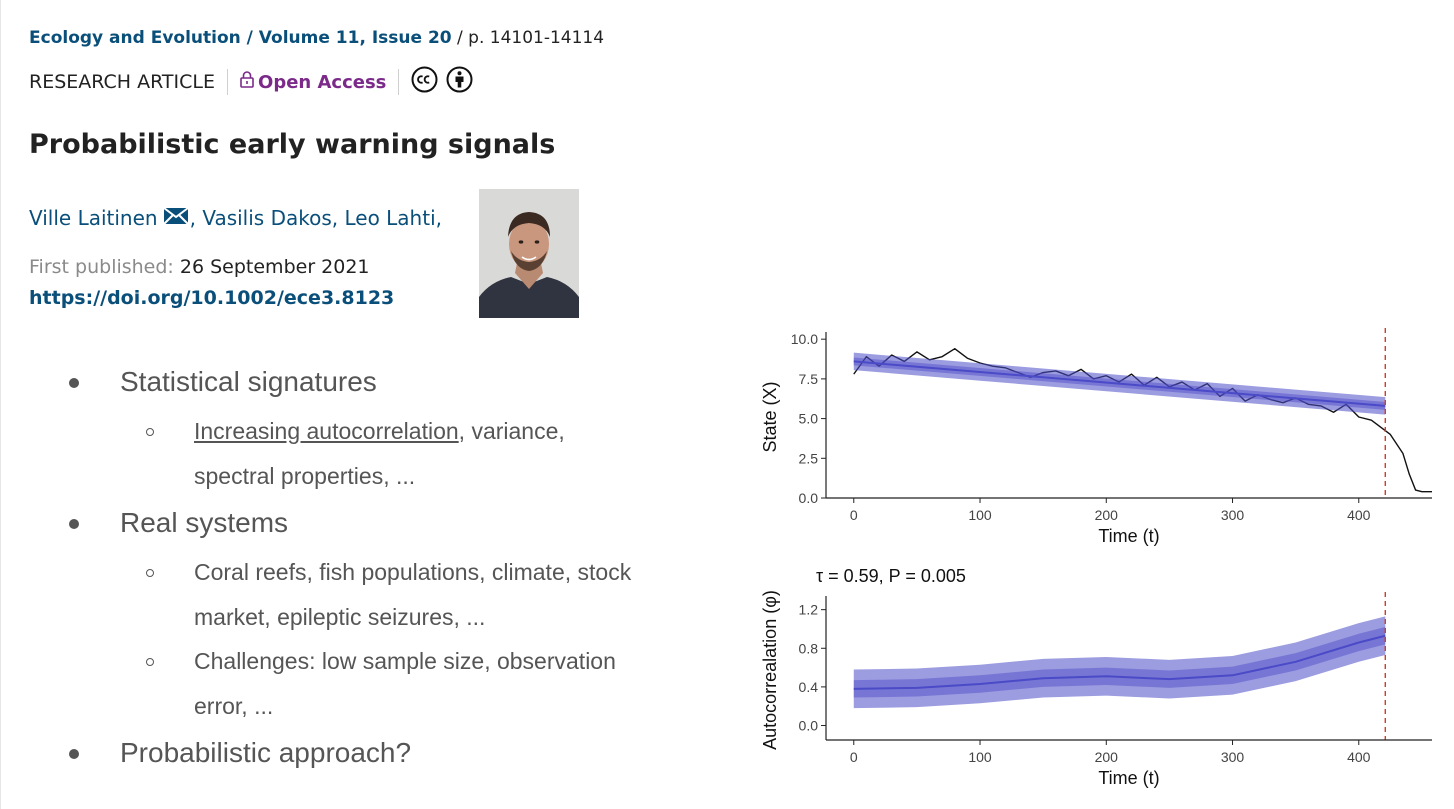 This screenshot has width=1454, height=809. What do you see at coordinates (804, 339) in the screenshot?
I see `y-tick-label: 10.0` at bounding box center [804, 339].